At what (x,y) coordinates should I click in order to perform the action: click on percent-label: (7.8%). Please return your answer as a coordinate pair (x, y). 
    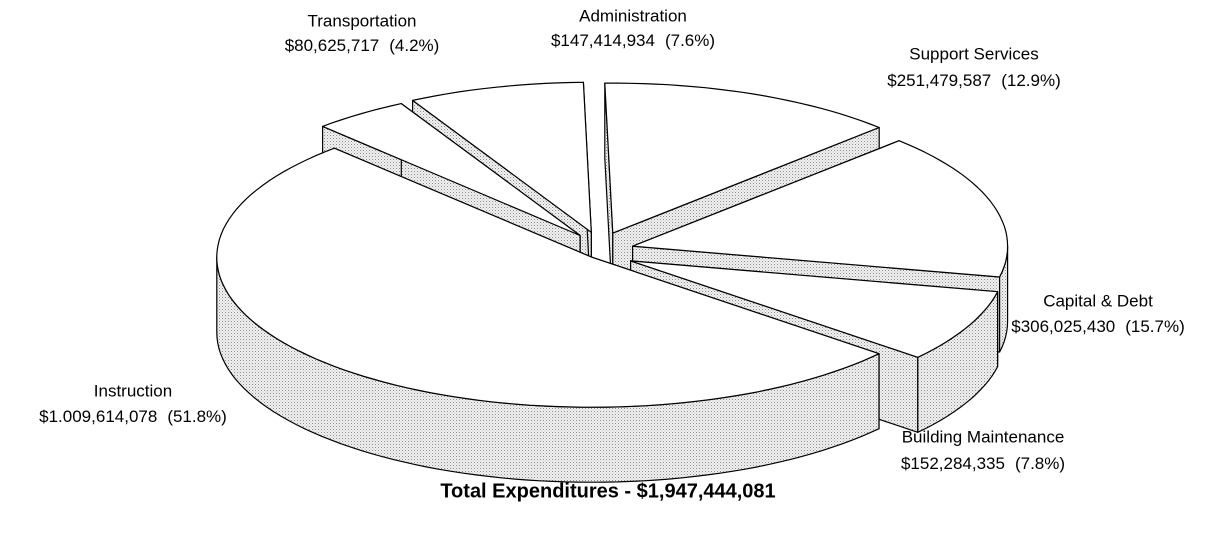
    Looking at the image, I should click on (1040, 463).